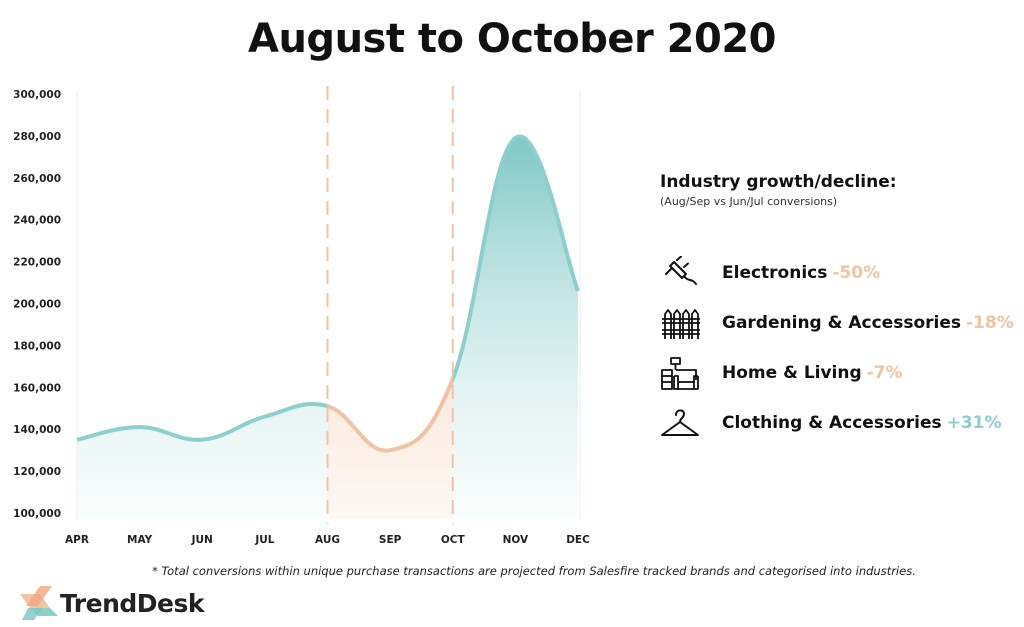 The width and height of the screenshot is (1024, 627). Describe the element at coordinates (681, 270) in the screenshot. I see `plug-icon` at that location.